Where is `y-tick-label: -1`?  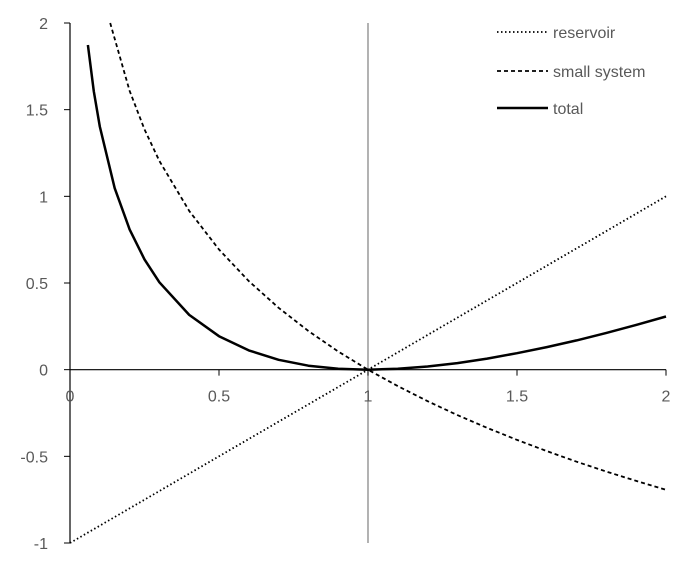 y-tick-label: -1 is located at coordinates (41, 544).